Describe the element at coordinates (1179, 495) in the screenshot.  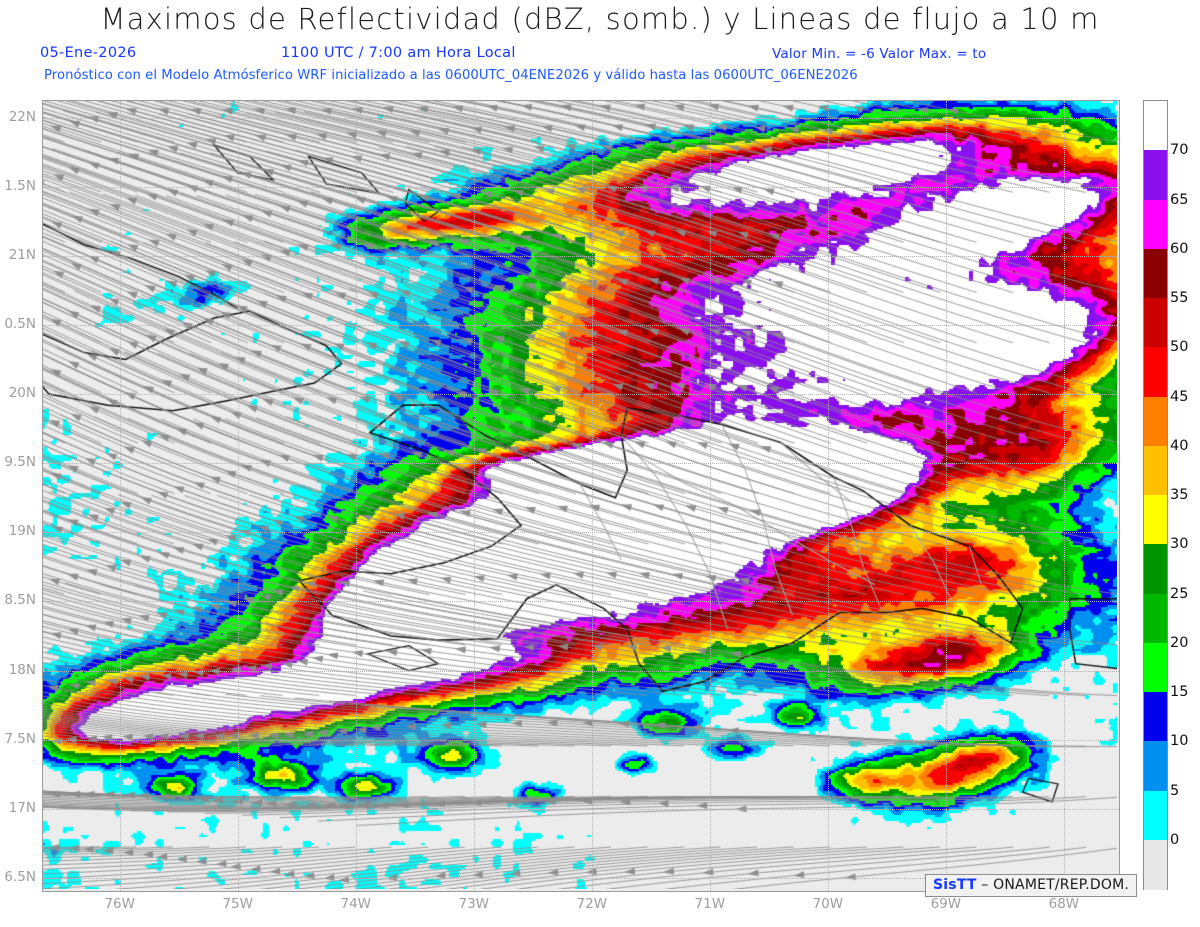
I see `colorbar-tick-label: 35` at that location.